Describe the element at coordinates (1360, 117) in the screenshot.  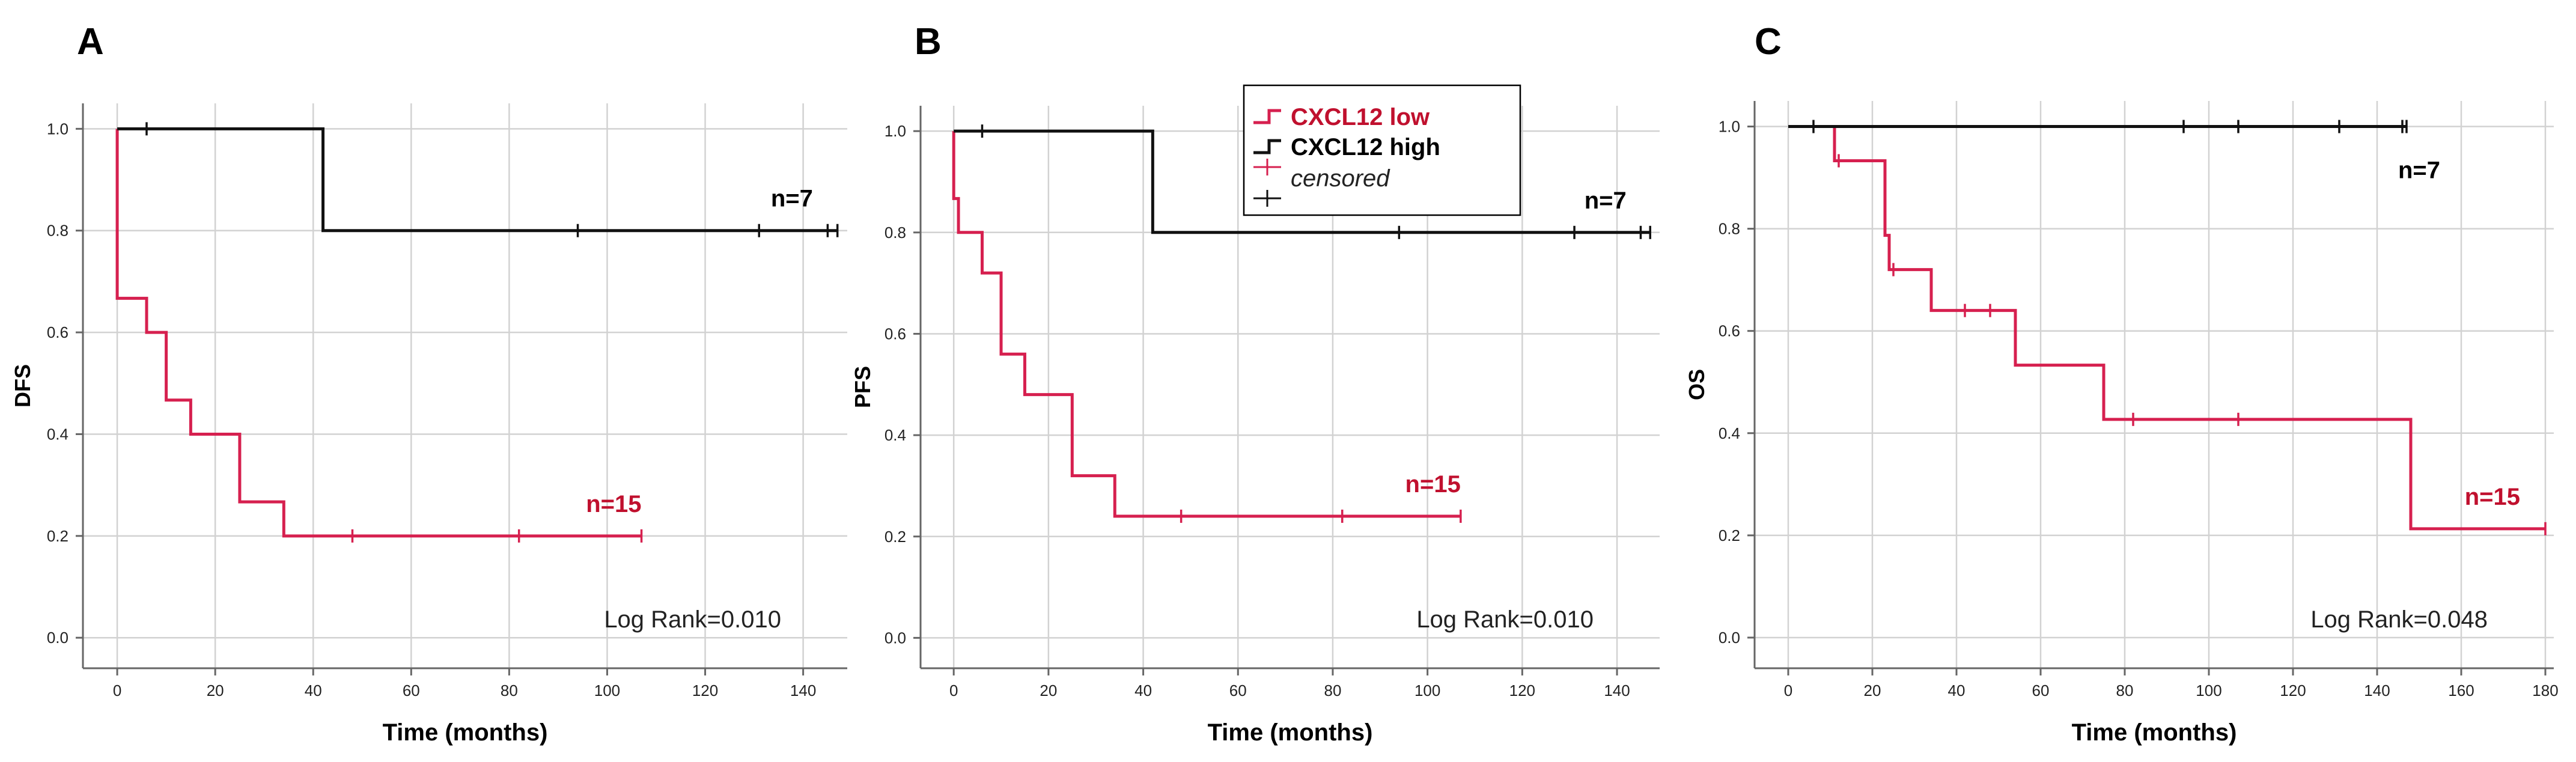
I see `legend-label-low: CXCL12 low` at that location.